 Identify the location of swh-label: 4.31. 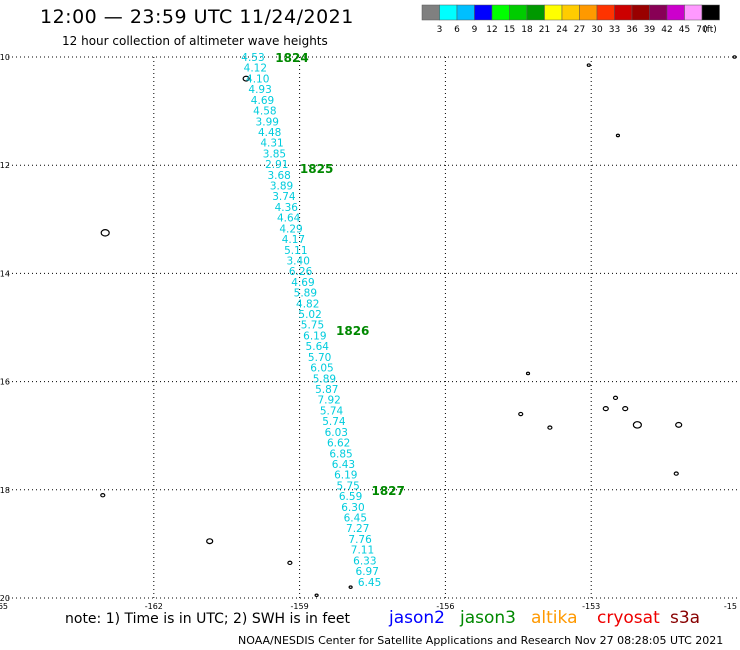
(271, 144).